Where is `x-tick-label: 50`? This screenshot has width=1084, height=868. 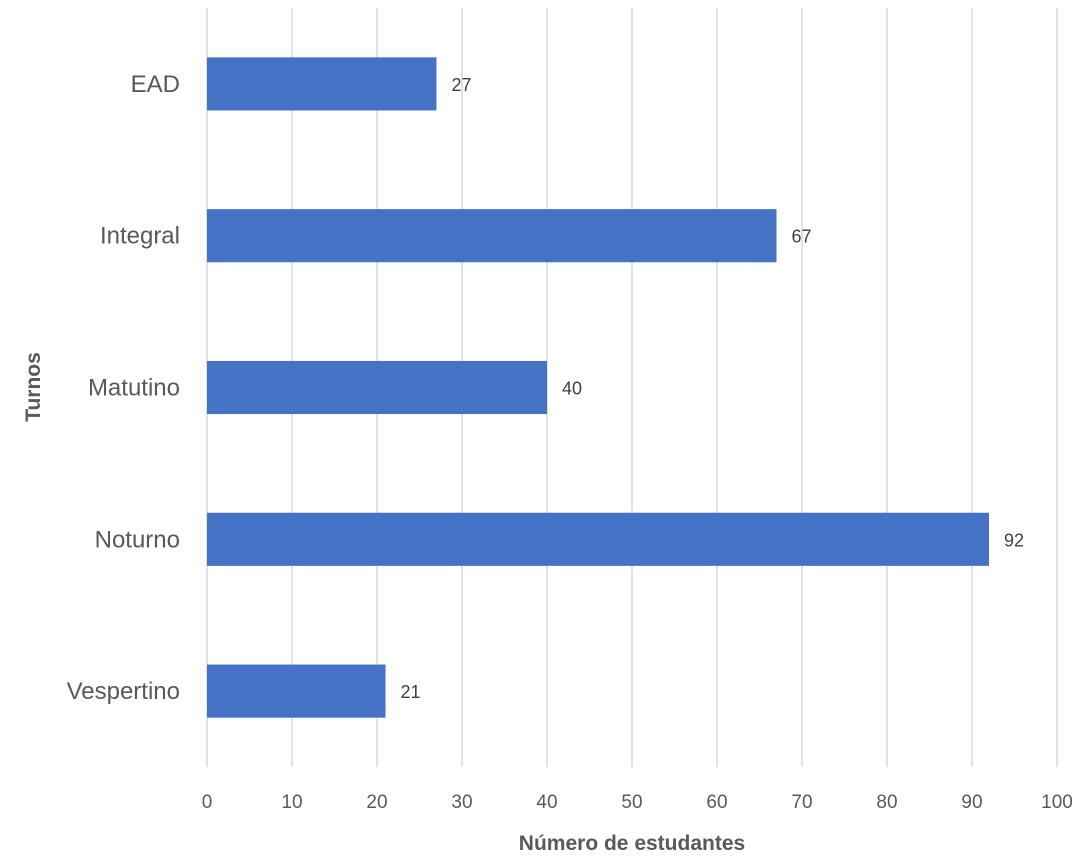 x-tick-label: 50 is located at coordinates (631, 802).